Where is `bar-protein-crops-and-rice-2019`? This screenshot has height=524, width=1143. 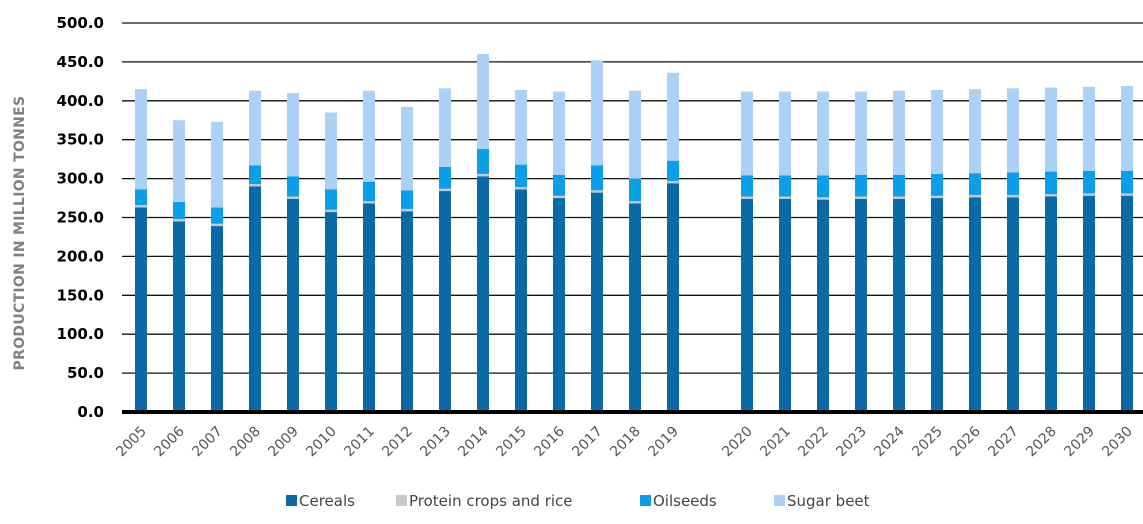 bar-protein-crops-and-rice-2019 is located at coordinates (673, 182).